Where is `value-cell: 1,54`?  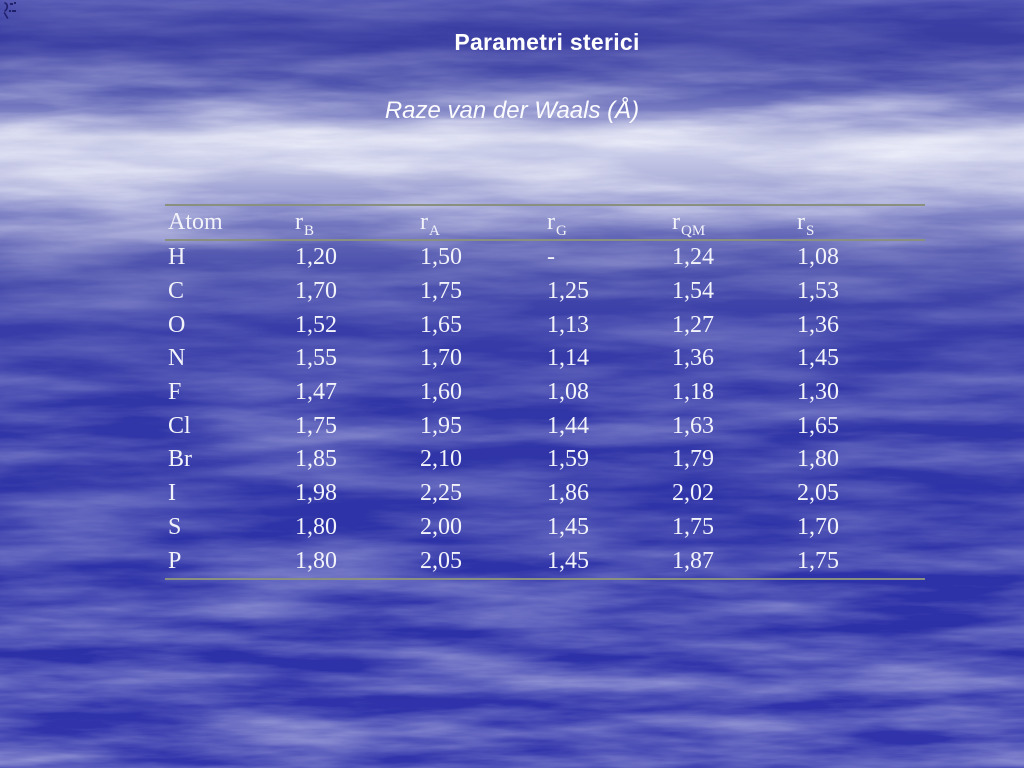
value-cell: 1,54 is located at coordinates (693, 291).